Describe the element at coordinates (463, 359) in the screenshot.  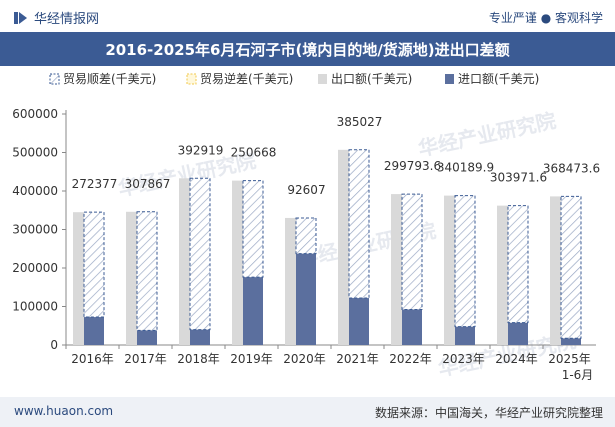
I see `x-tick-label: 2023年` at that location.